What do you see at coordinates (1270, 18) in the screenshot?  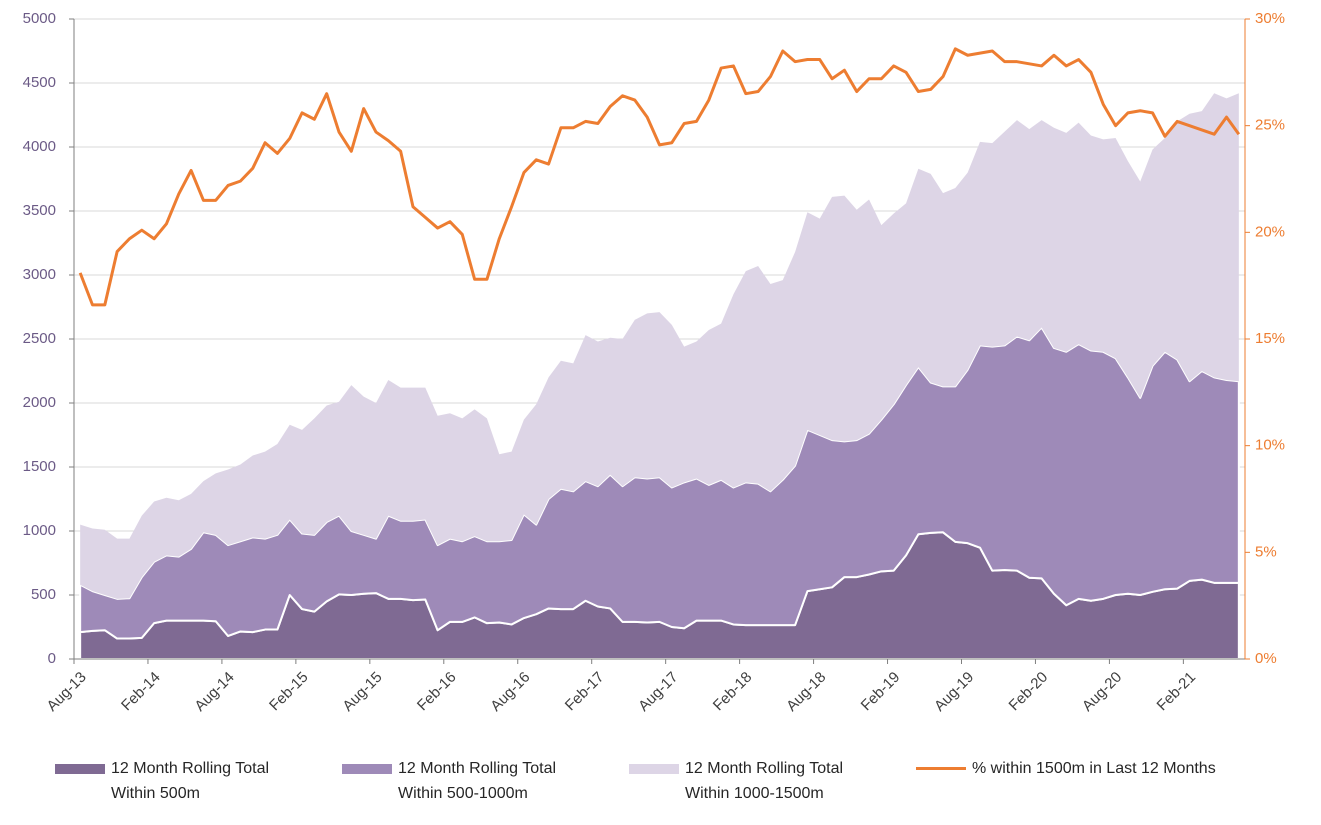 I see `y2-tick-label: 30%` at bounding box center [1270, 18].